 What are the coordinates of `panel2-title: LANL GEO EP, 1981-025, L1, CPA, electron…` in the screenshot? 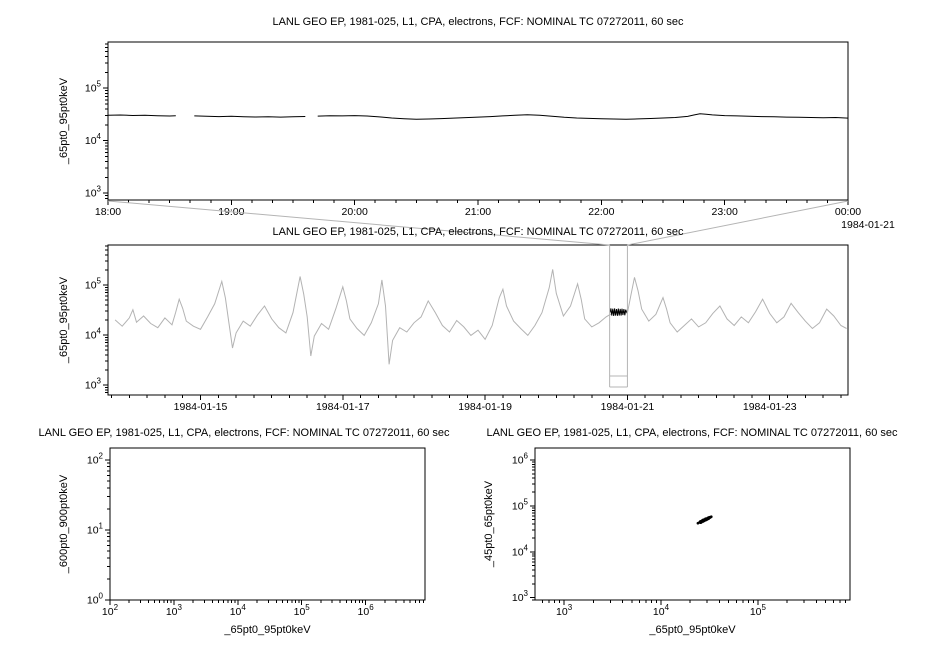 It's located at (478, 232).